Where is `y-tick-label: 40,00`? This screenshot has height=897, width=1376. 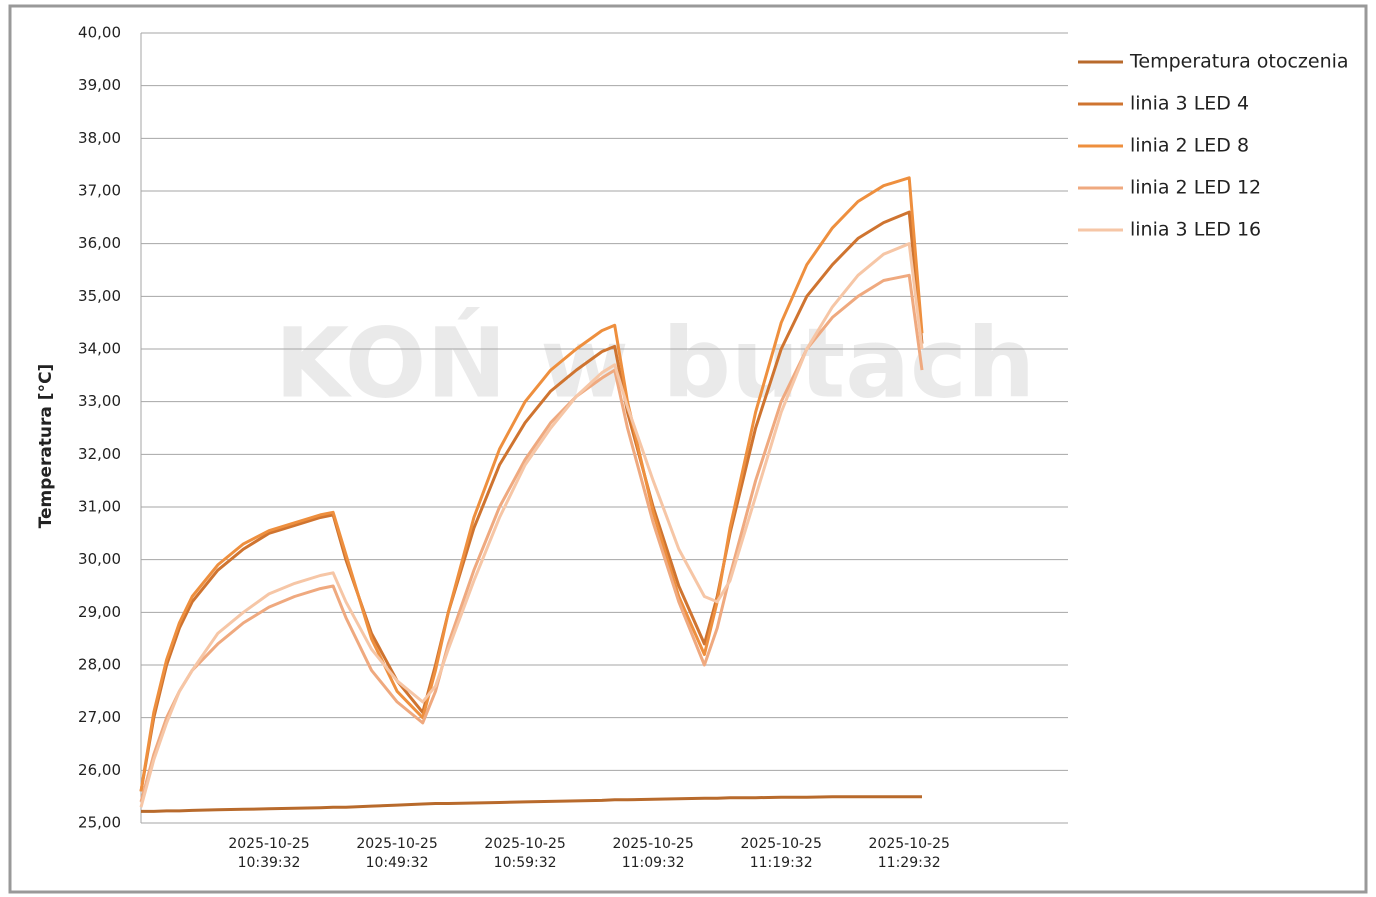
y-tick-label: 40,00 is located at coordinates (99, 33).